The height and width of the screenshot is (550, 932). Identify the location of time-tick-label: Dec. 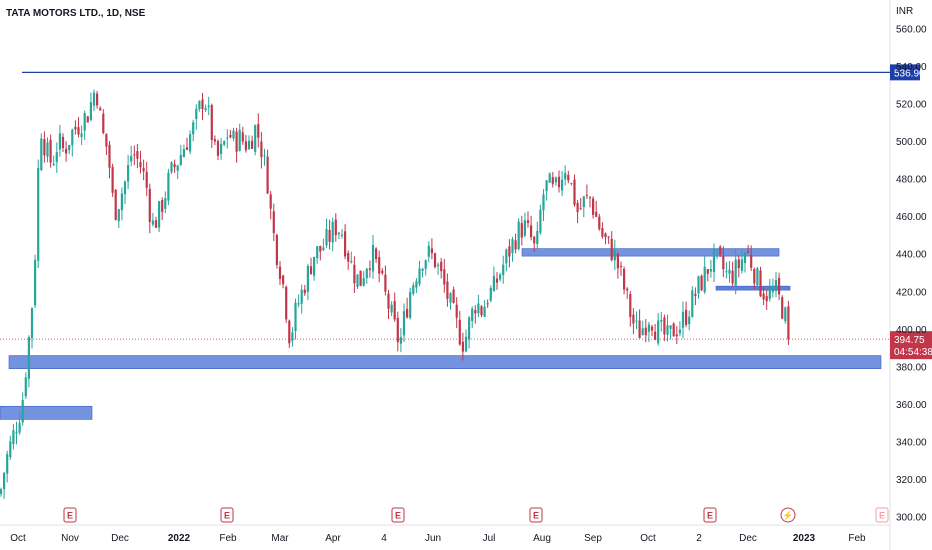
(120, 538).